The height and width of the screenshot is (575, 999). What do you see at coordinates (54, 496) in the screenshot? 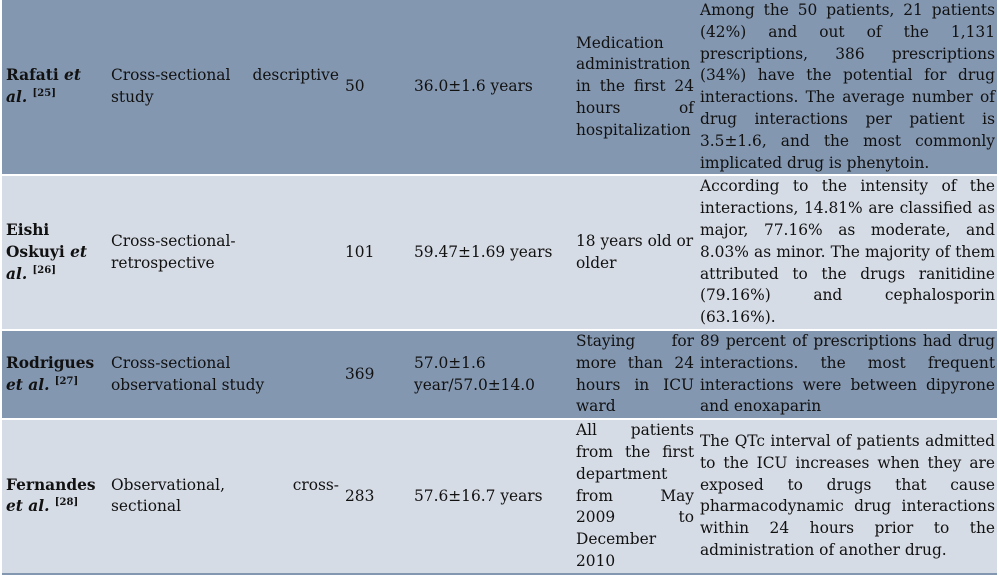
I see `author-cell: Fernandes et al. [28]` at bounding box center [54, 496].